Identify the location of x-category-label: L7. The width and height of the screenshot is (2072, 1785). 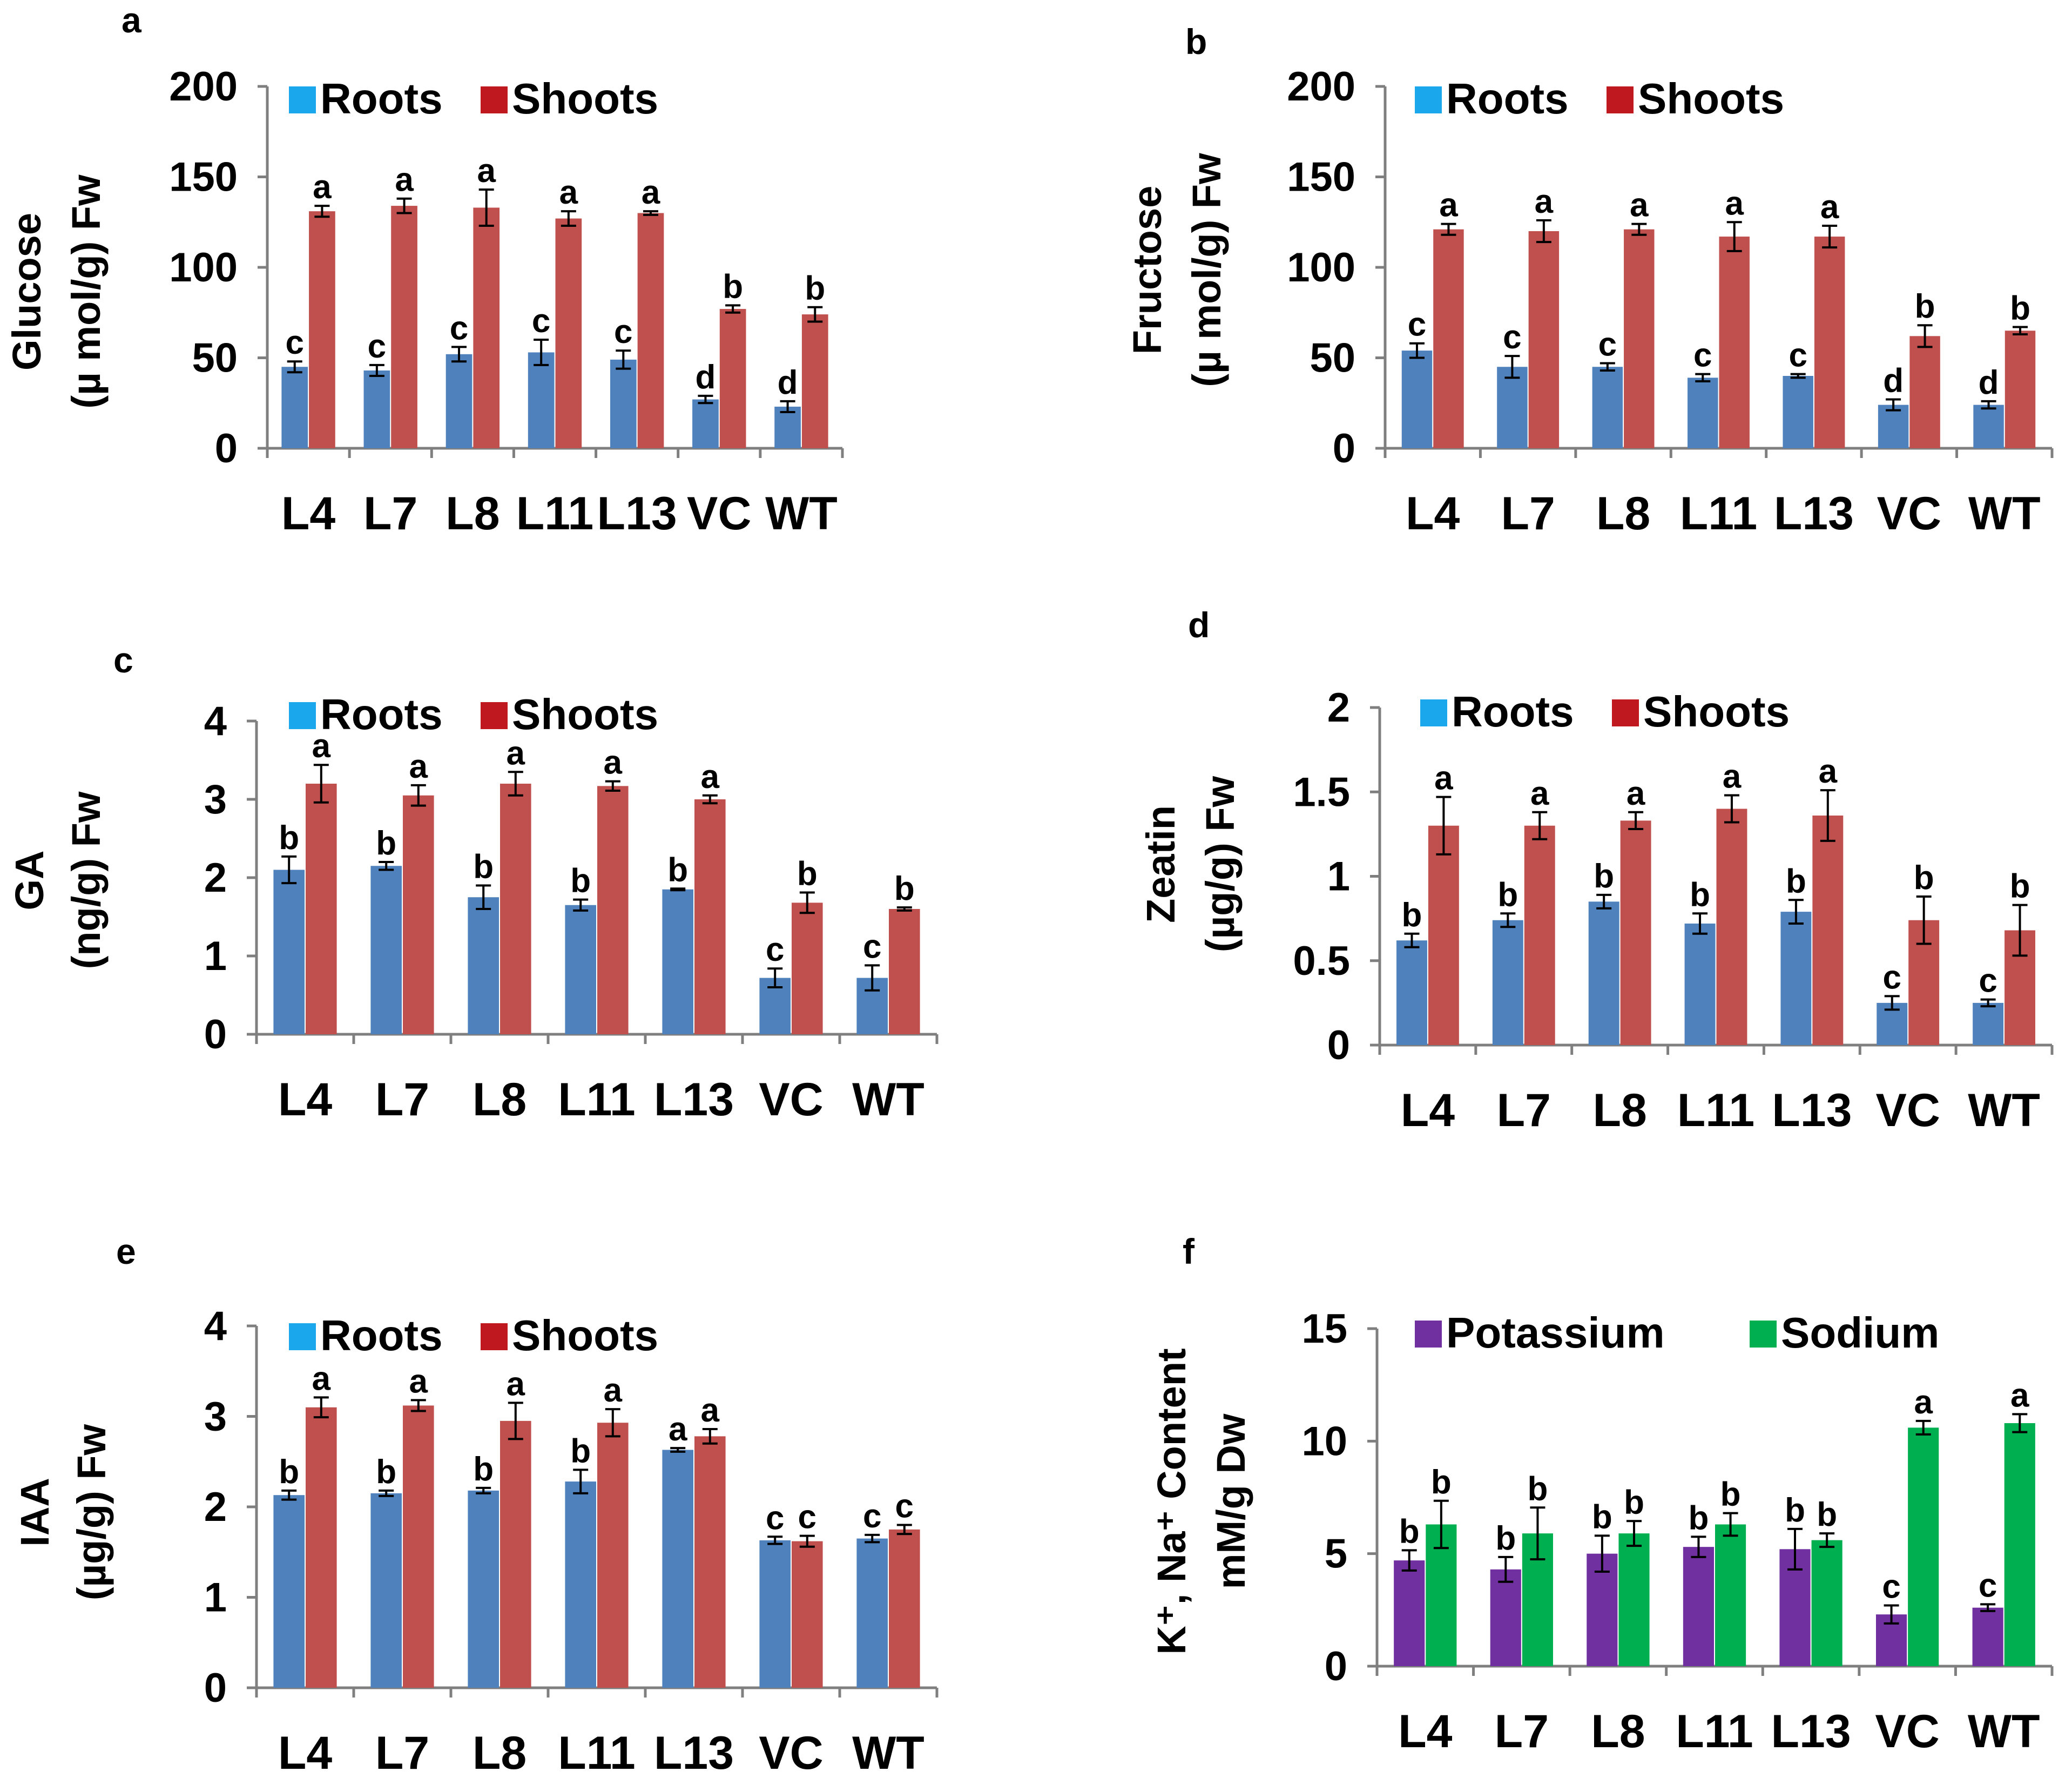
(1528, 514).